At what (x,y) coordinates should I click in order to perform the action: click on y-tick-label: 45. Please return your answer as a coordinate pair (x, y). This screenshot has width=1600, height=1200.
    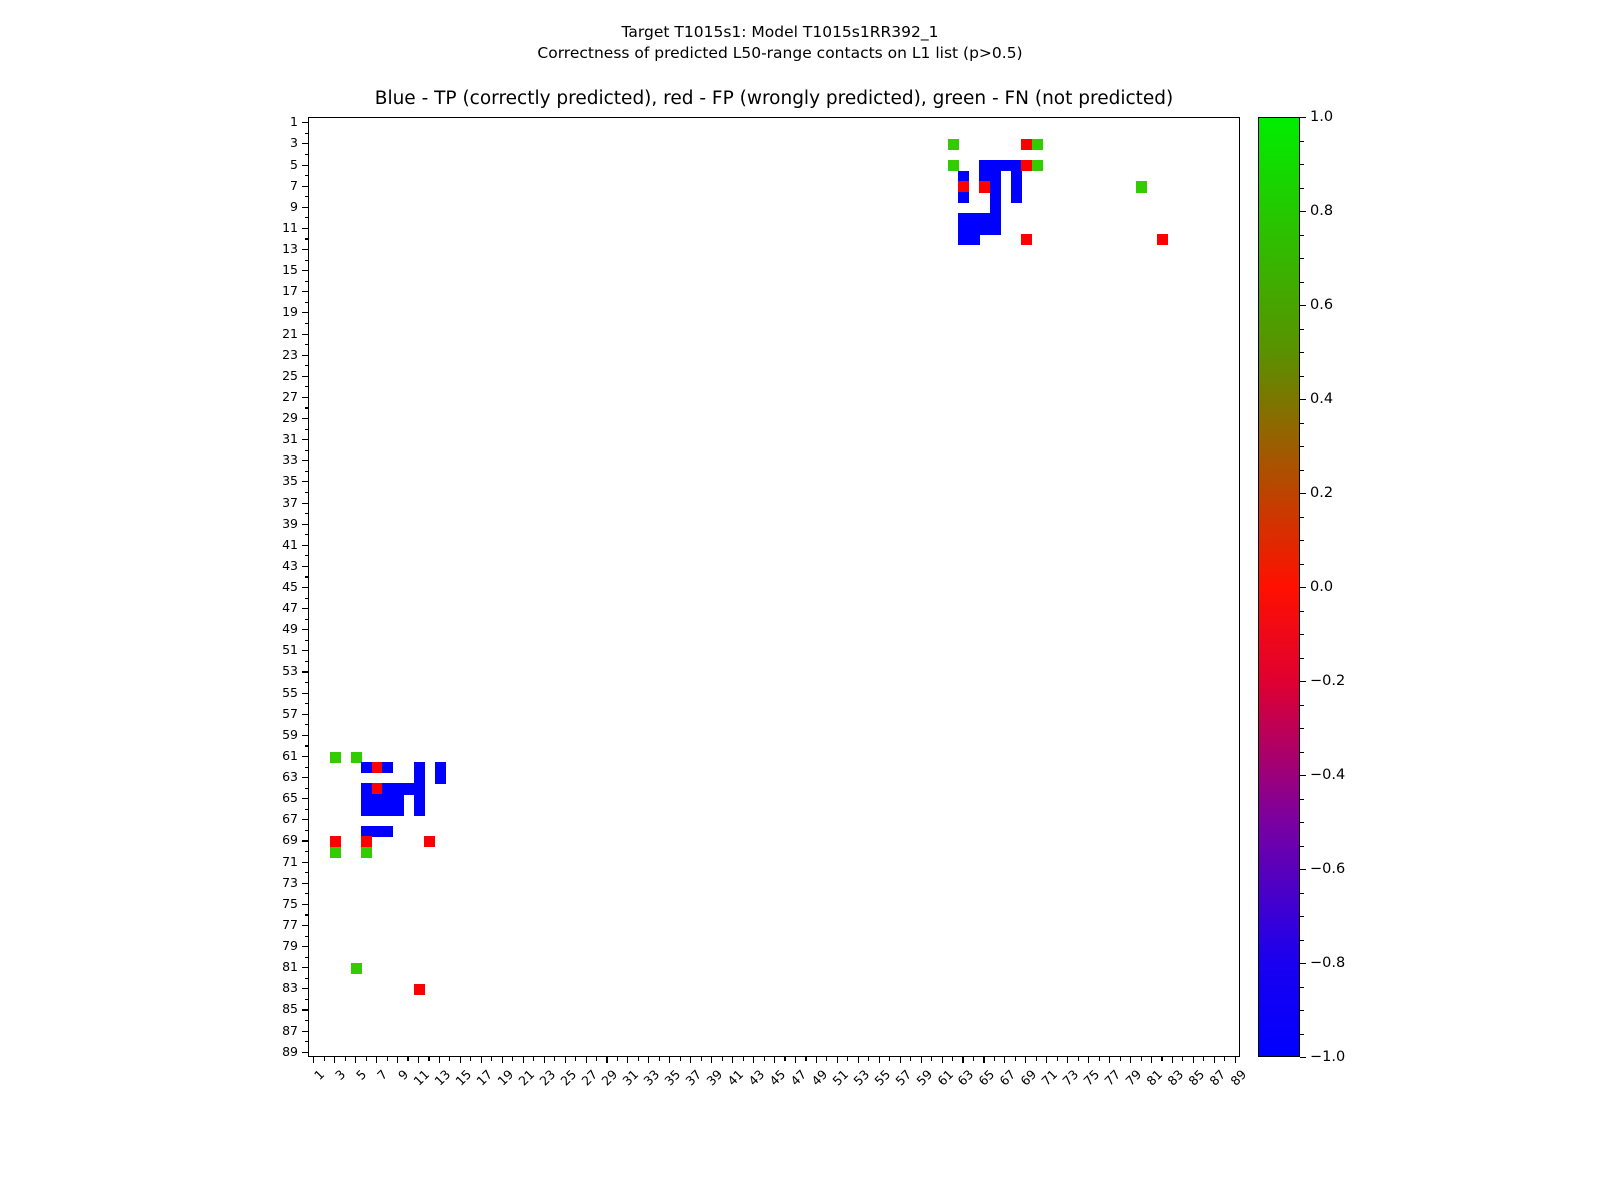
    Looking at the image, I should click on (290, 586).